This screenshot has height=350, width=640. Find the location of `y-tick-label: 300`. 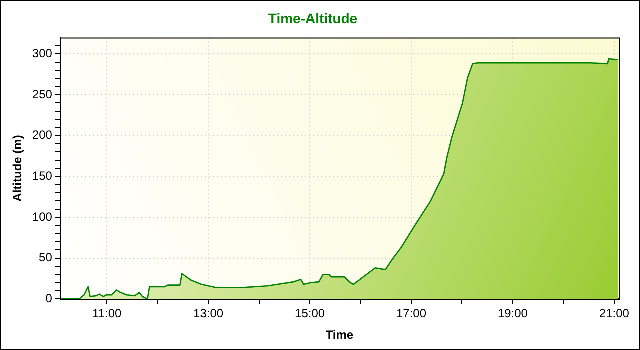

y-tick-label: 300 is located at coordinates (42, 53).